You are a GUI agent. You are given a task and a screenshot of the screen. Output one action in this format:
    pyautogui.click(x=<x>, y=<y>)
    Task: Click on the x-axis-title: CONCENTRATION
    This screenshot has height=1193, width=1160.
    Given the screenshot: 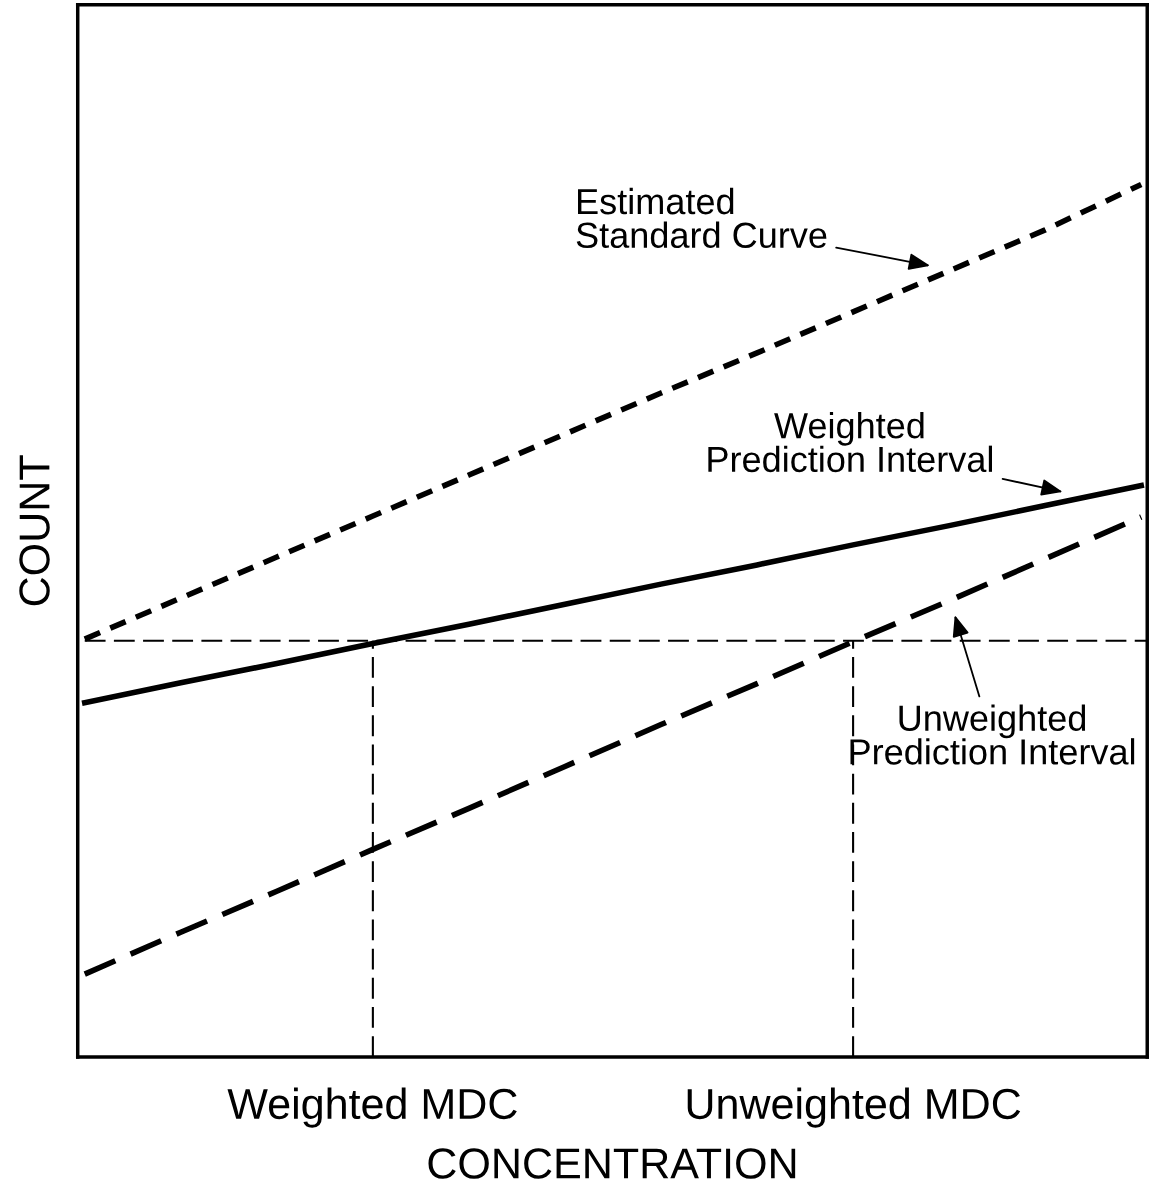 What is the action you would take?
    pyautogui.click(x=612, y=1163)
    